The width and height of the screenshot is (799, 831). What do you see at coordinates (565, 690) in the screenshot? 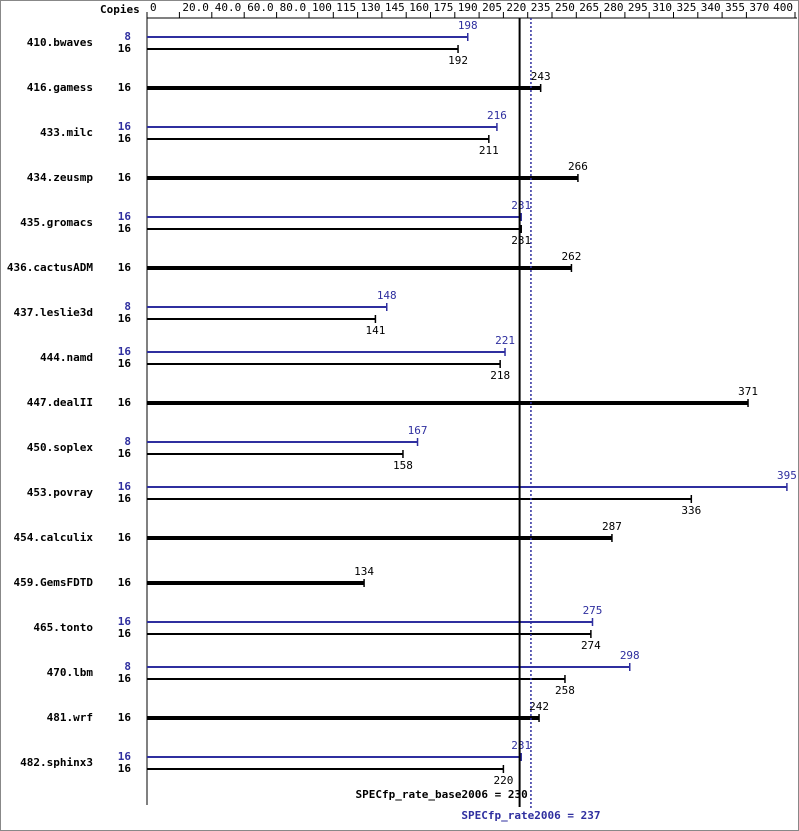
I see `value-label: 258` at bounding box center [565, 690].